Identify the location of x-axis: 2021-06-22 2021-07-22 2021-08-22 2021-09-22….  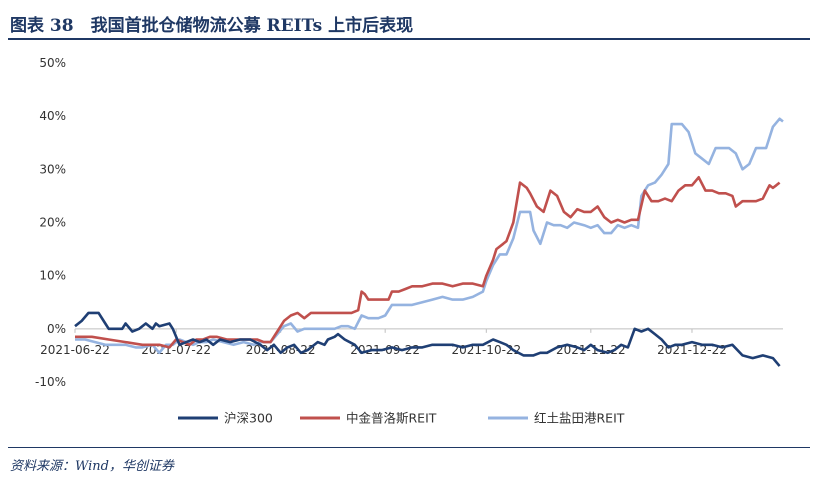
(411, 342).